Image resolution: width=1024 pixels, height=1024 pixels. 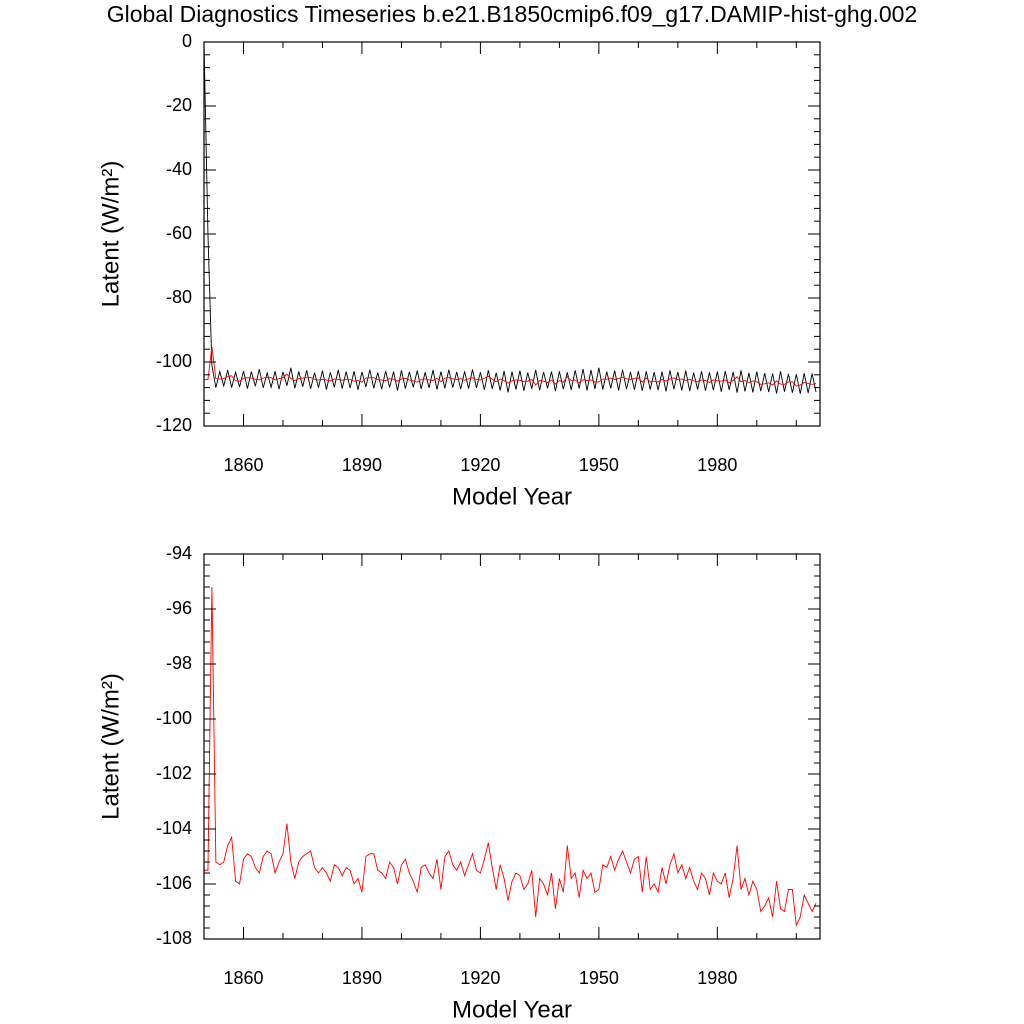 What do you see at coordinates (174, 938) in the screenshot?
I see `y-tick-label: -108` at bounding box center [174, 938].